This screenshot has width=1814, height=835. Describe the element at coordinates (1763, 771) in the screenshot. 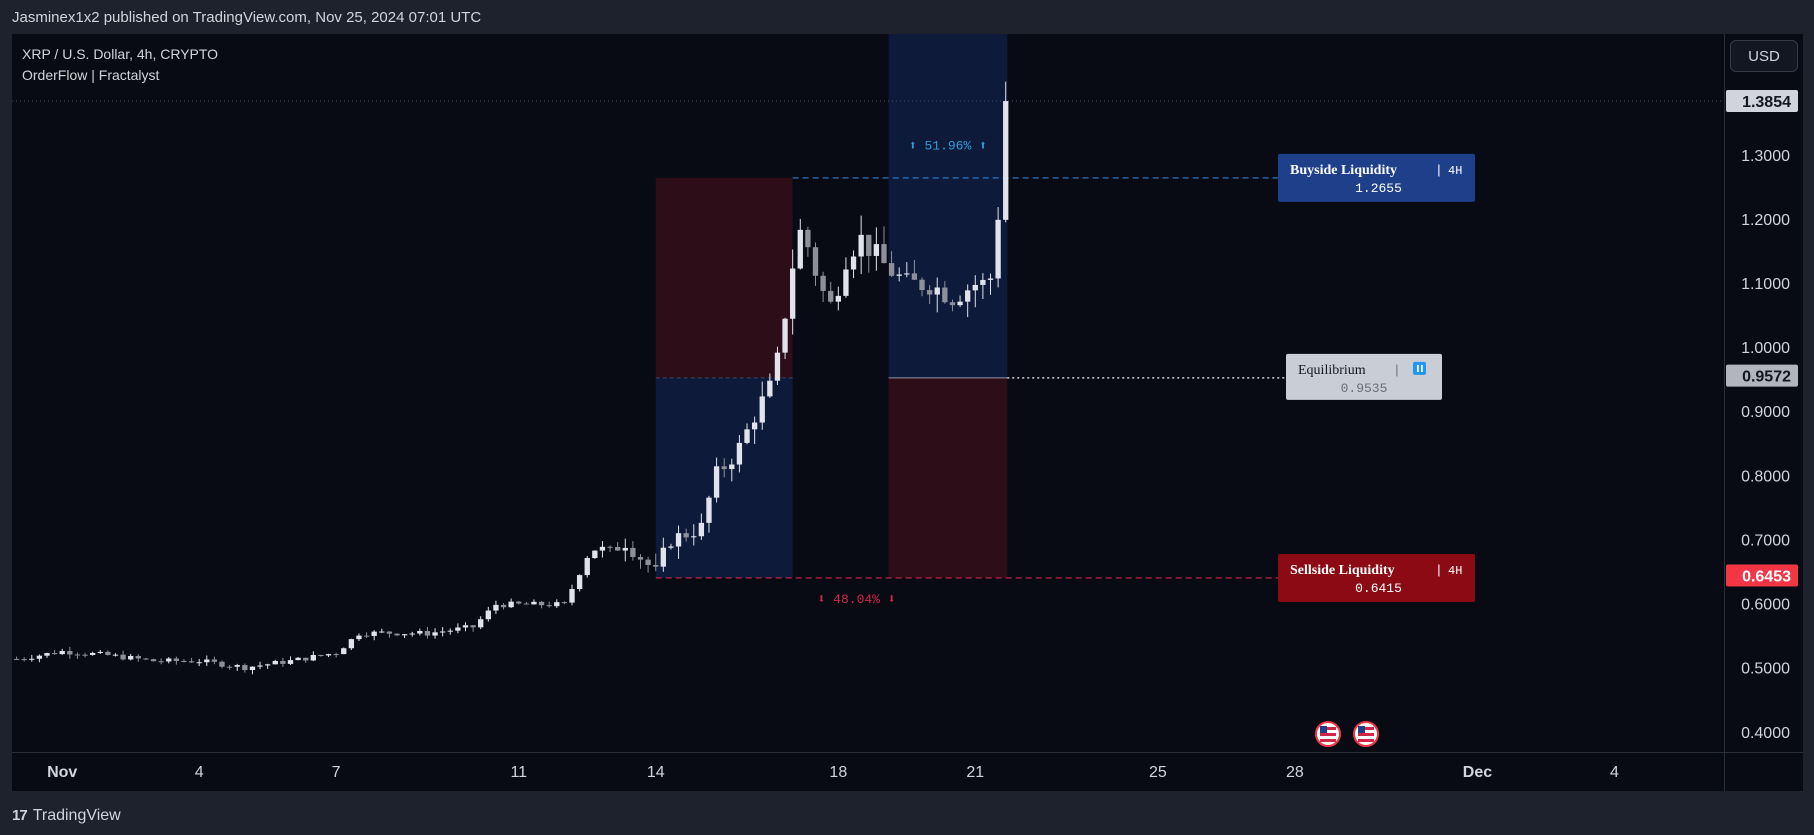

I see `axis-corner` at that location.